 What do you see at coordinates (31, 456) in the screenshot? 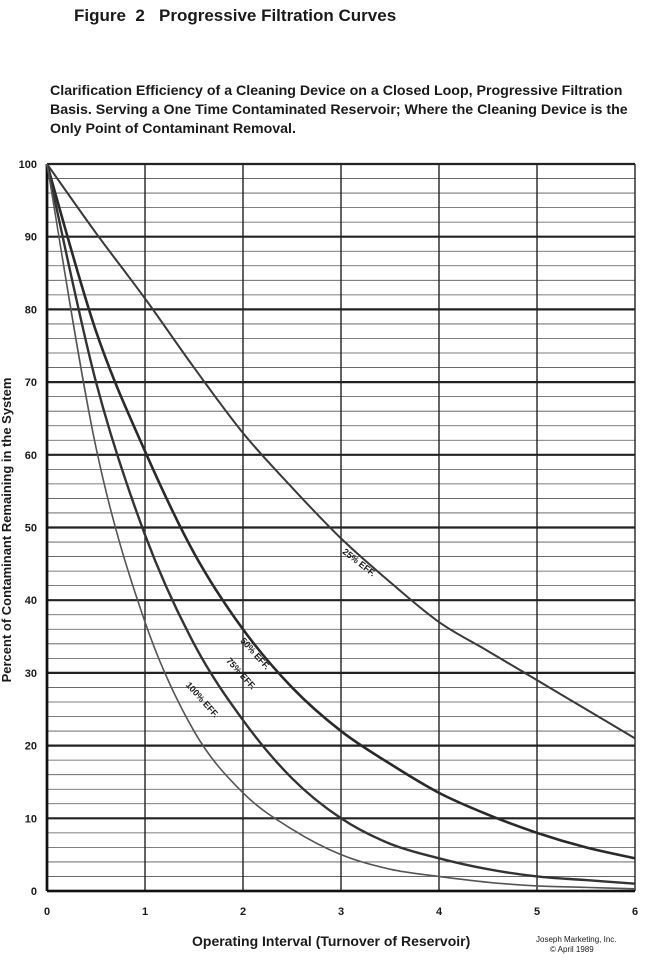
I see `y-tick-label: 60` at bounding box center [31, 456].